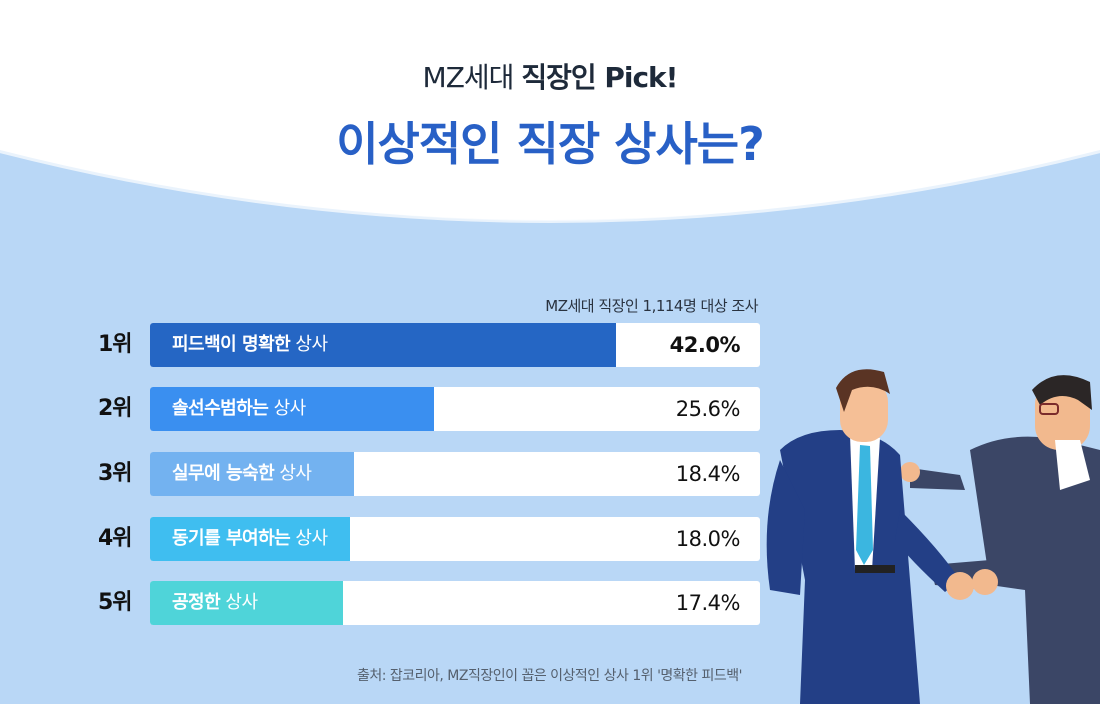 The image size is (1100, 704). Describe the element at coordinates (455, 474) in the screenshot. I see `bar-track: 실무에 능숙한 상사 18.4%` at that location.